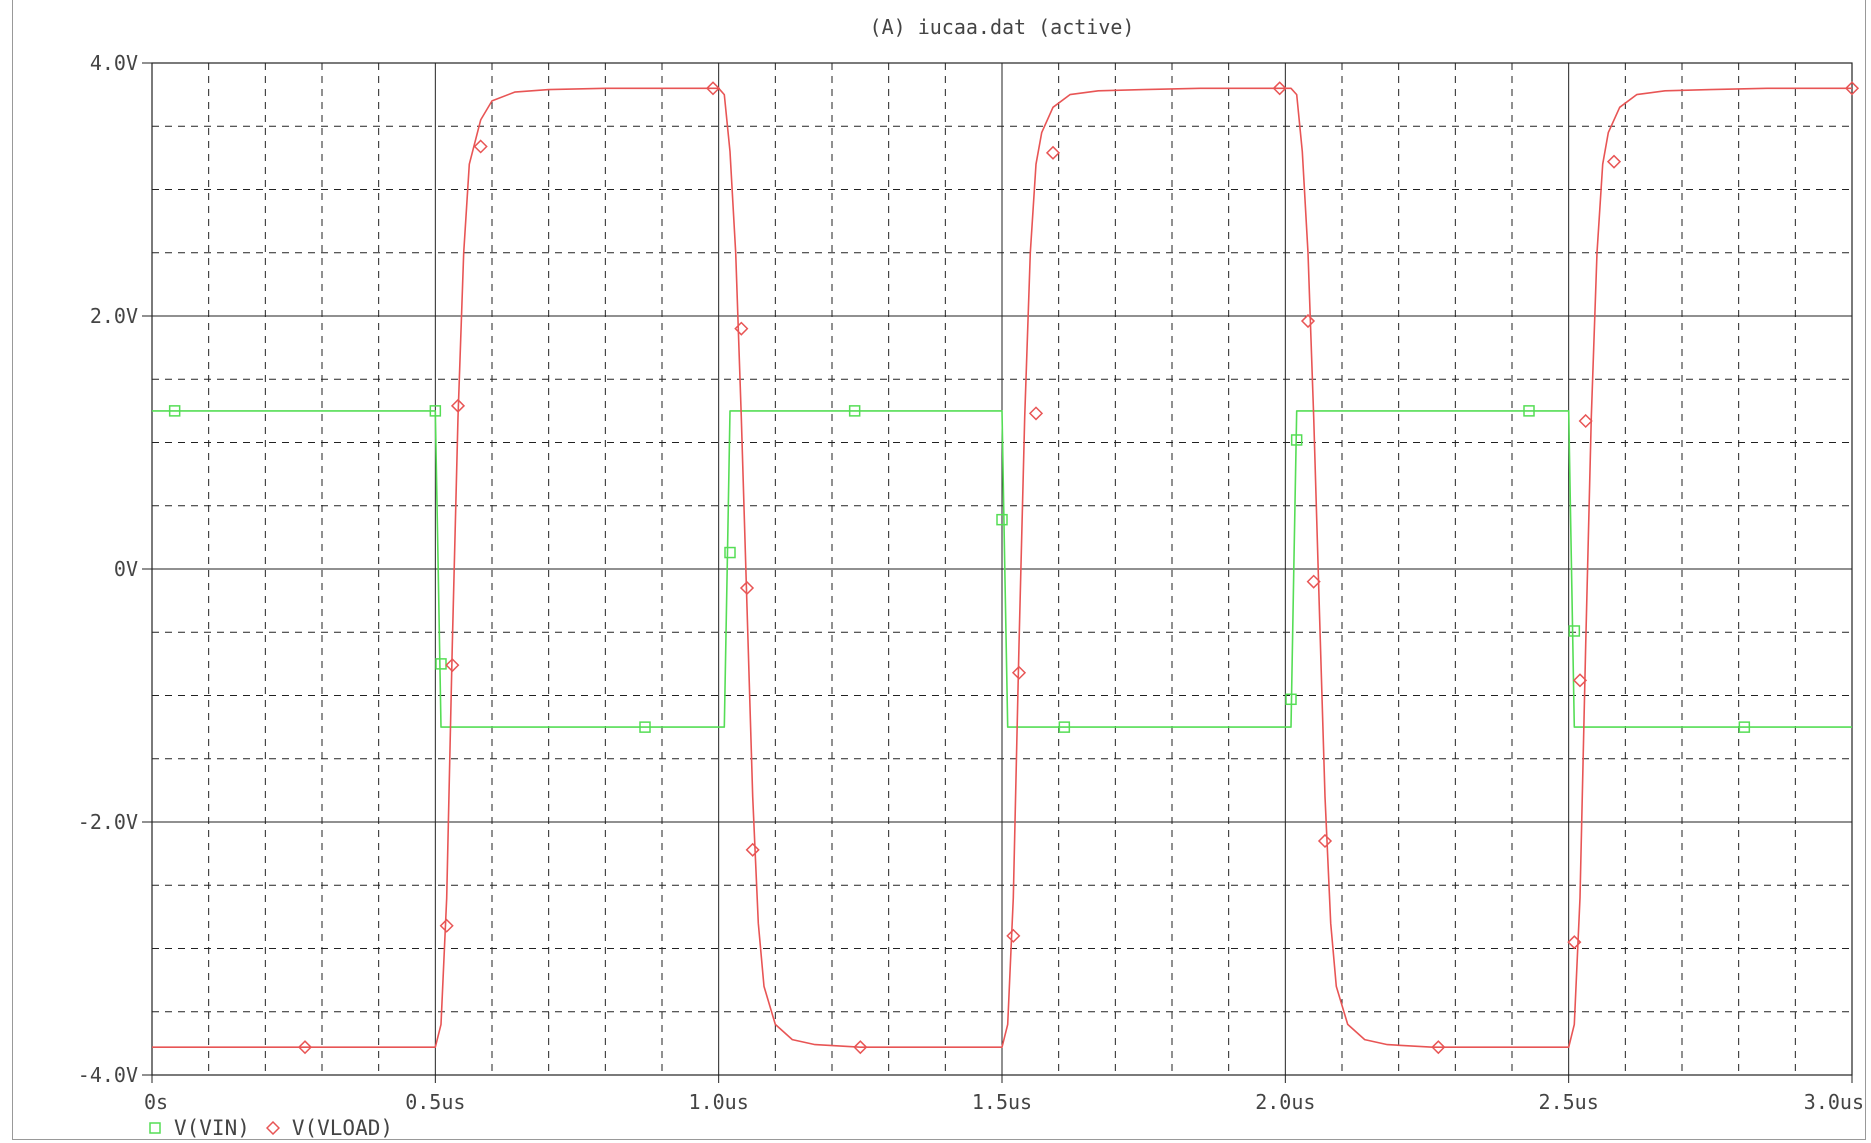 This screenshot has width=1871, height=1143. Describe the element at coordinates (126, 569) in the screenshot. I see `y-tick-label: 0V` at that location.